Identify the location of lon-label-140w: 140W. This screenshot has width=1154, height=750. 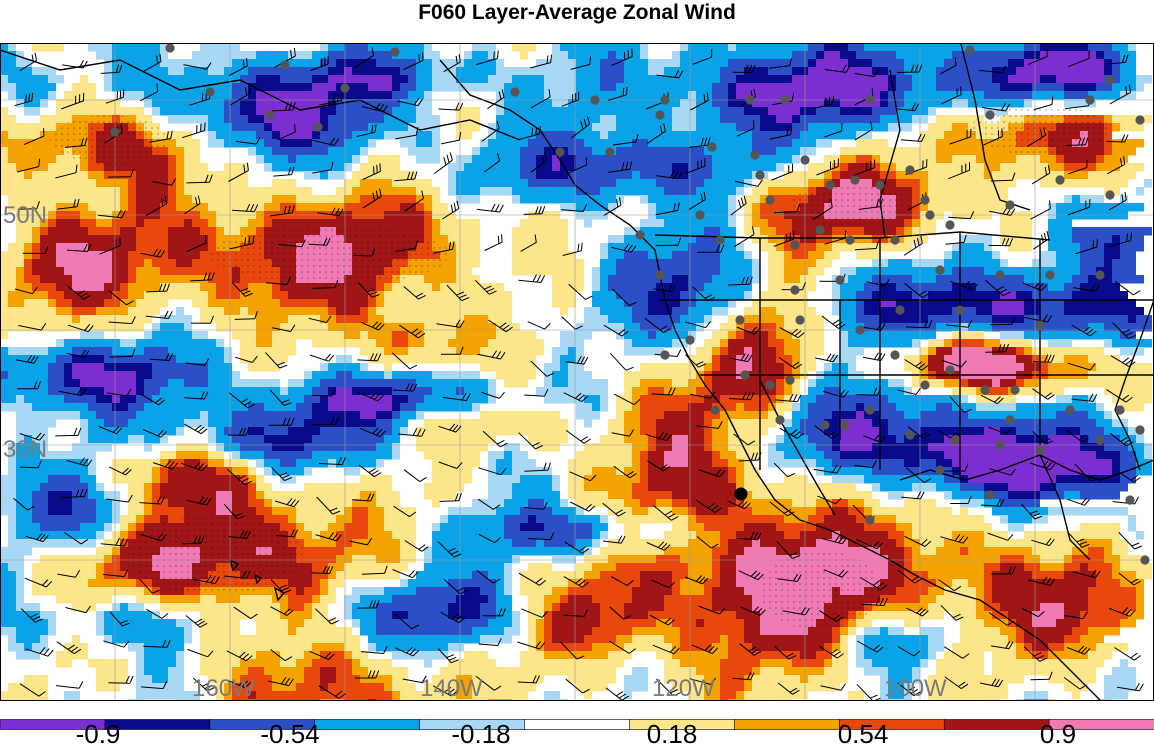
(451, 688).